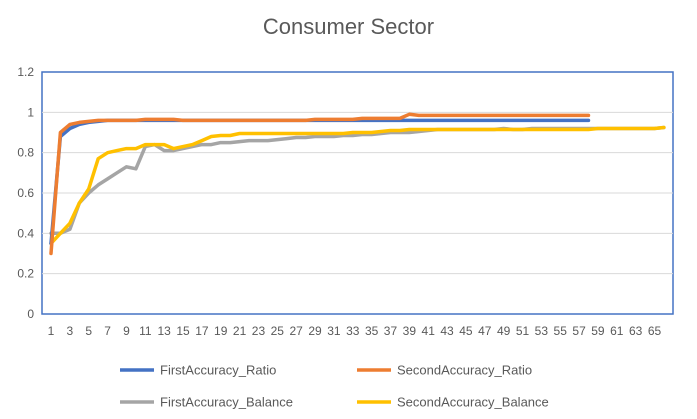 The image size is (697, 419). Describe the element at coordinates (202, 331) in the screenshot. I see `x-tick-label: 17` at that location.